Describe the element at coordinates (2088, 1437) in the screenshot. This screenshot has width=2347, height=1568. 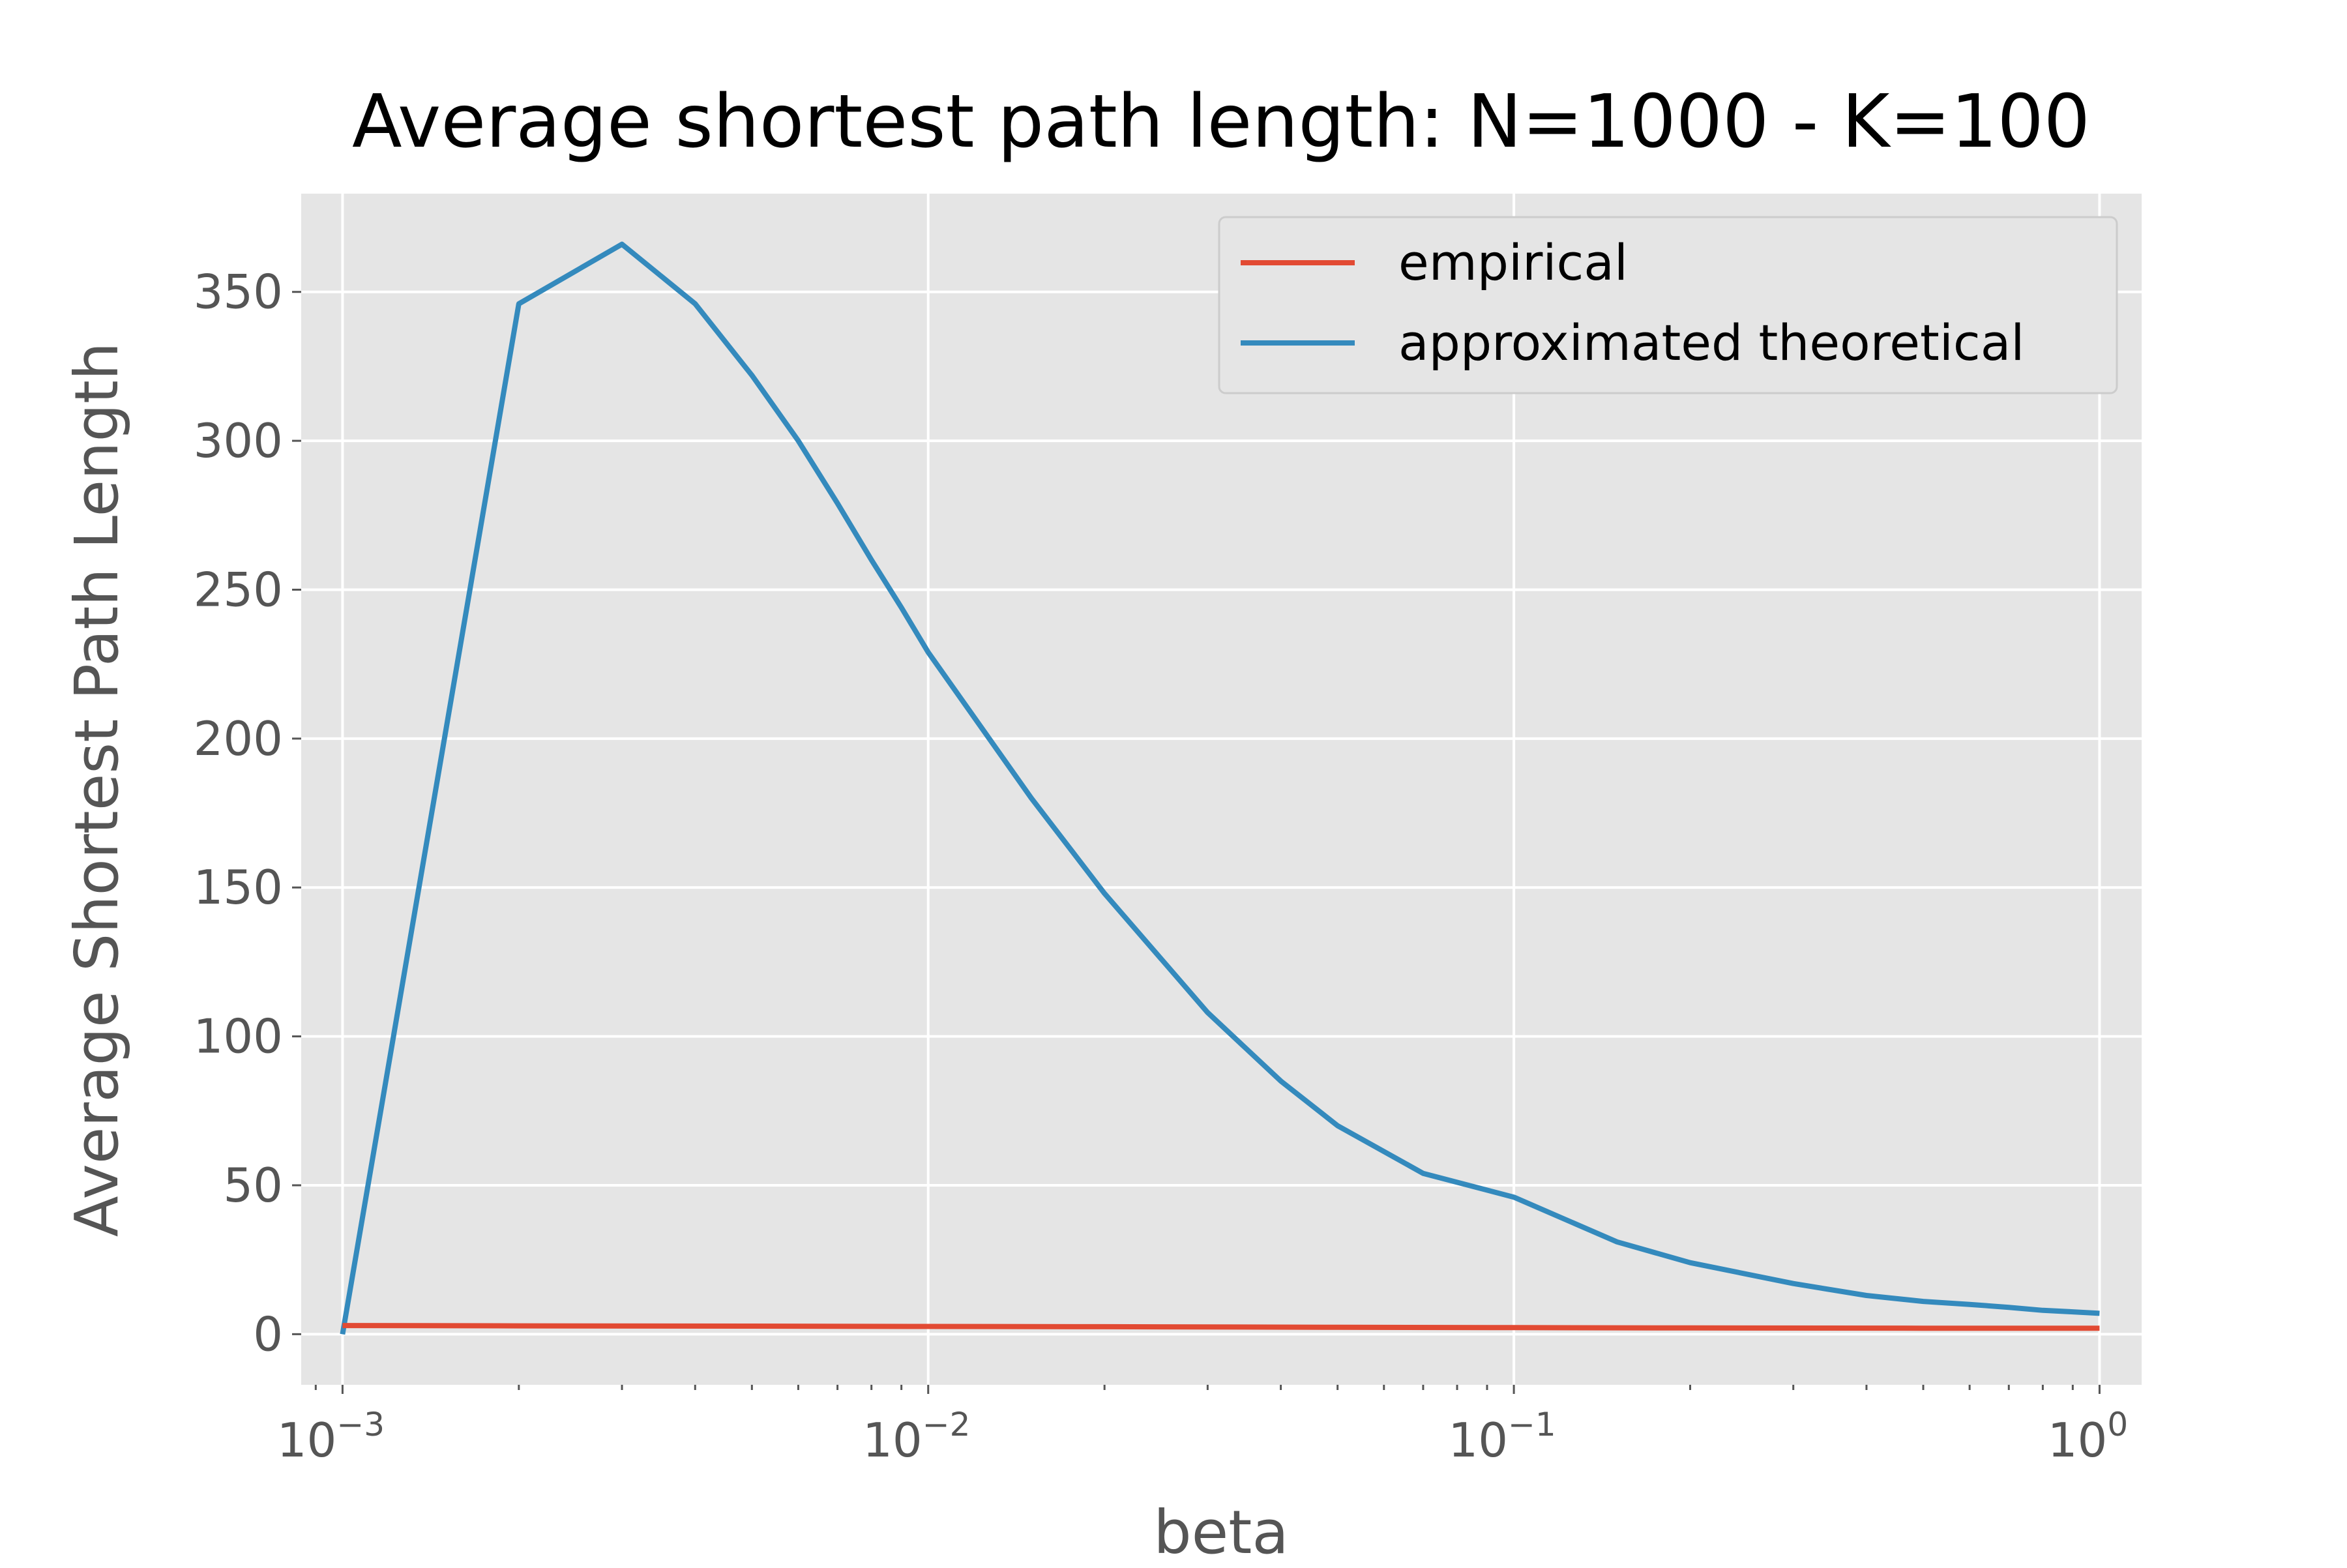
I see `x-tick-label: 10⁰` at that location.